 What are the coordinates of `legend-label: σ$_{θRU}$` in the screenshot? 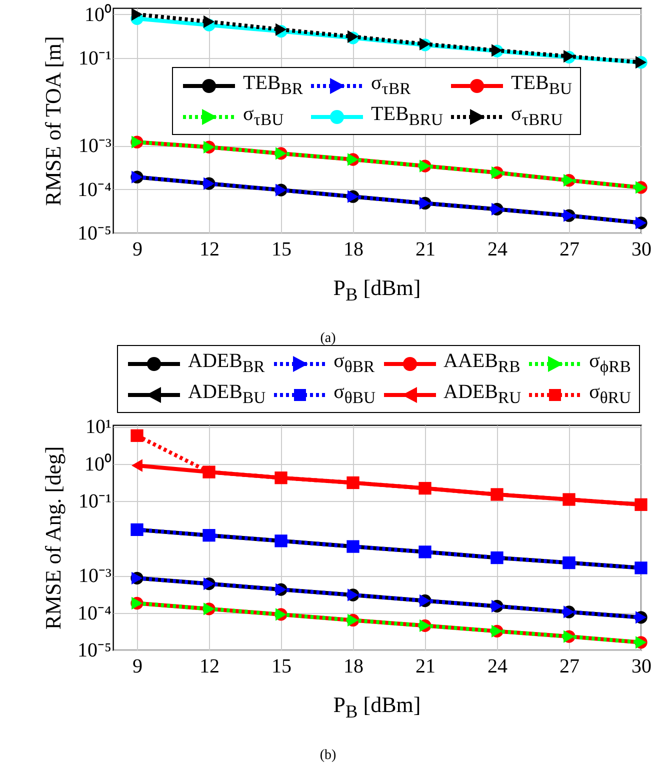 It's located at (610, 394).